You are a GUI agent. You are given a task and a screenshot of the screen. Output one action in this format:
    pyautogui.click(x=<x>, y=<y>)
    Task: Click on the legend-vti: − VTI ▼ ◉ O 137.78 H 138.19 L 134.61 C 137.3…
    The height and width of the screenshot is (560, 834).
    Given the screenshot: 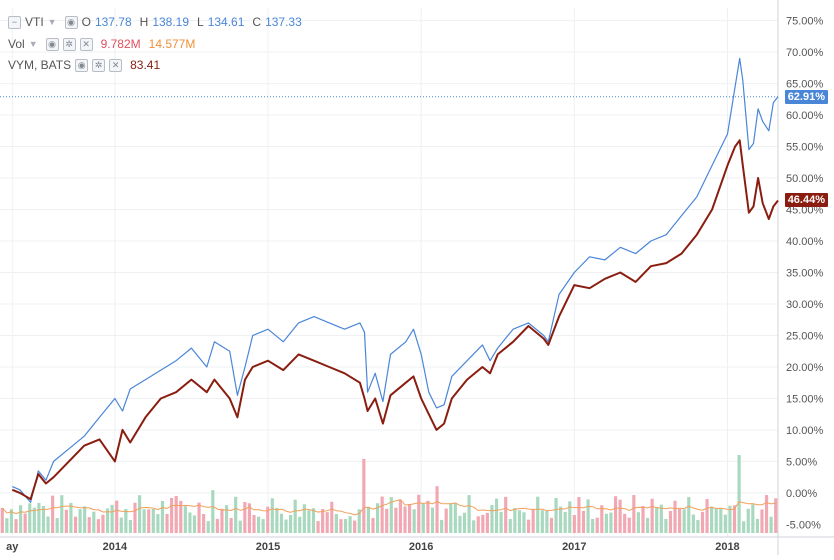 What is the action you would take?
    pyautogui.click(x=157, y=22)
    